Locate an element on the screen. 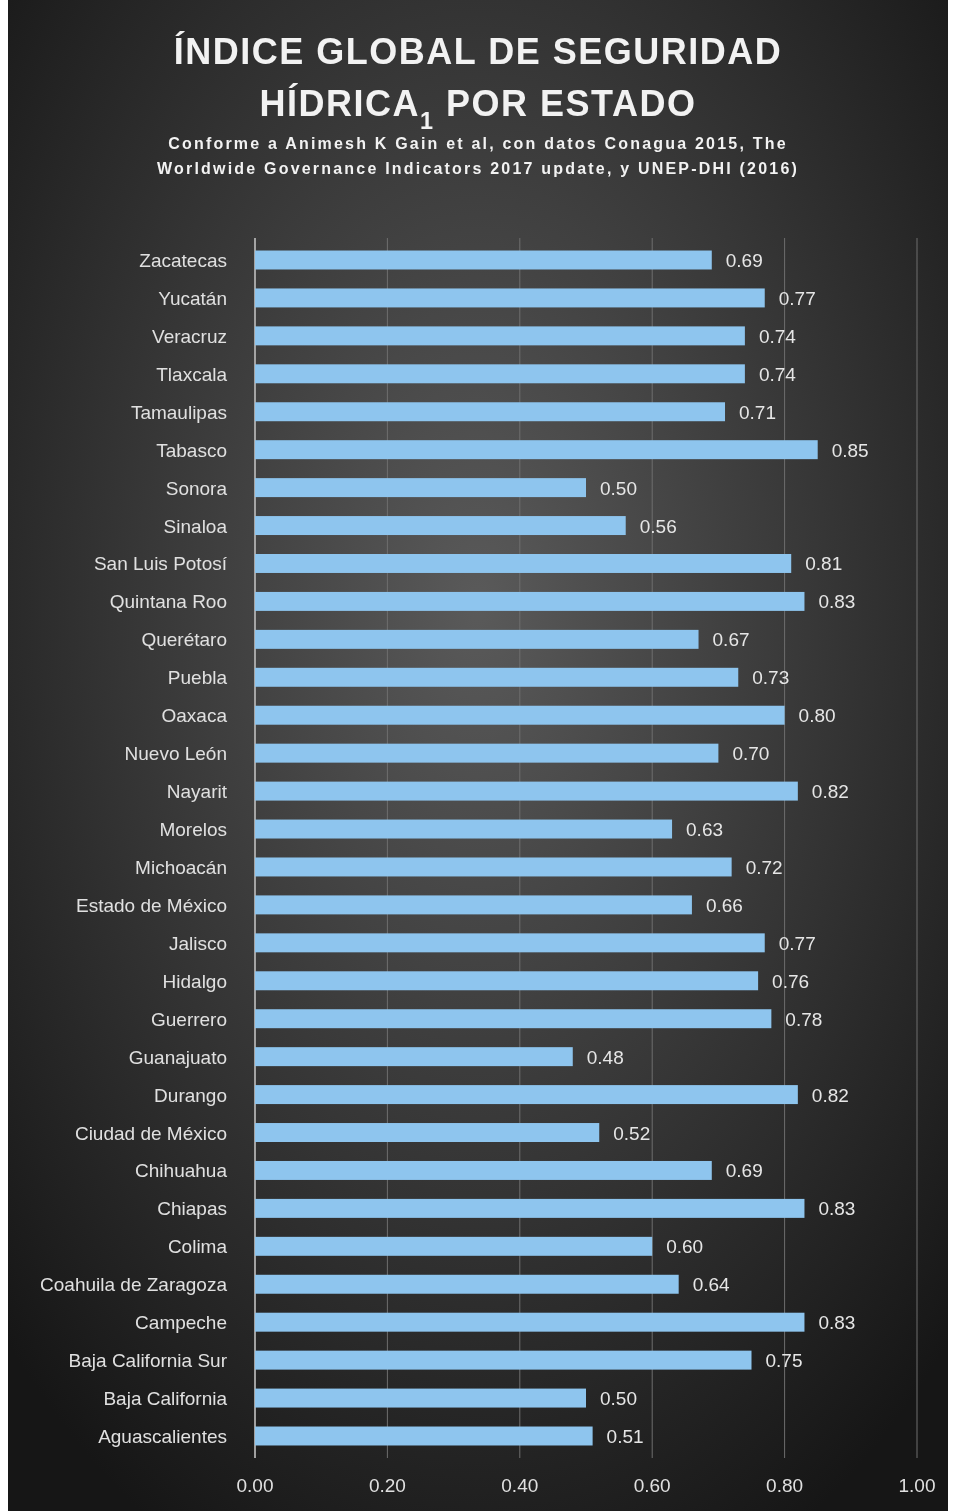 The height and width of the screenshot is (1511, 956). y-tick-label: Tamaulipas is located at coordinates (178, 412).